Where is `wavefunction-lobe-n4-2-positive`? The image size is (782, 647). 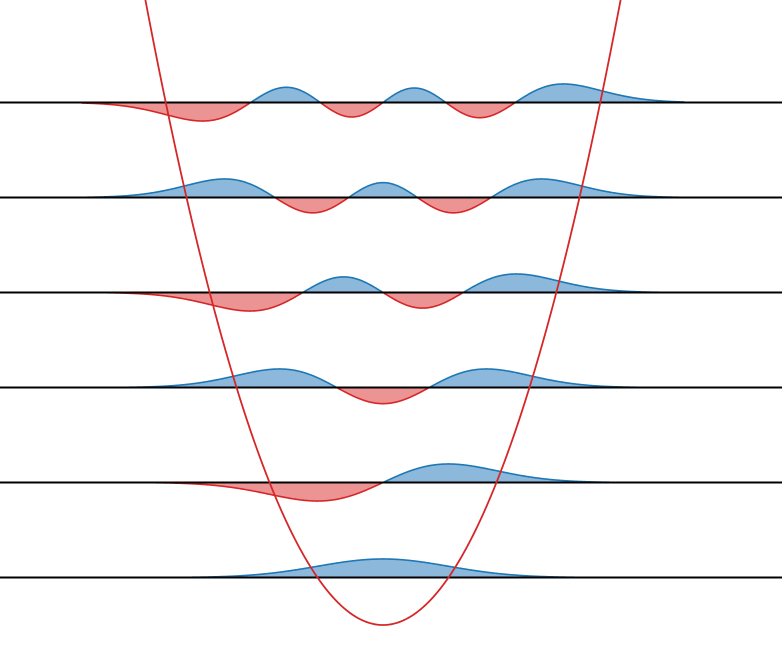
wavefunction-lobe-n4-2-positive is located at coordinates (383, 190).